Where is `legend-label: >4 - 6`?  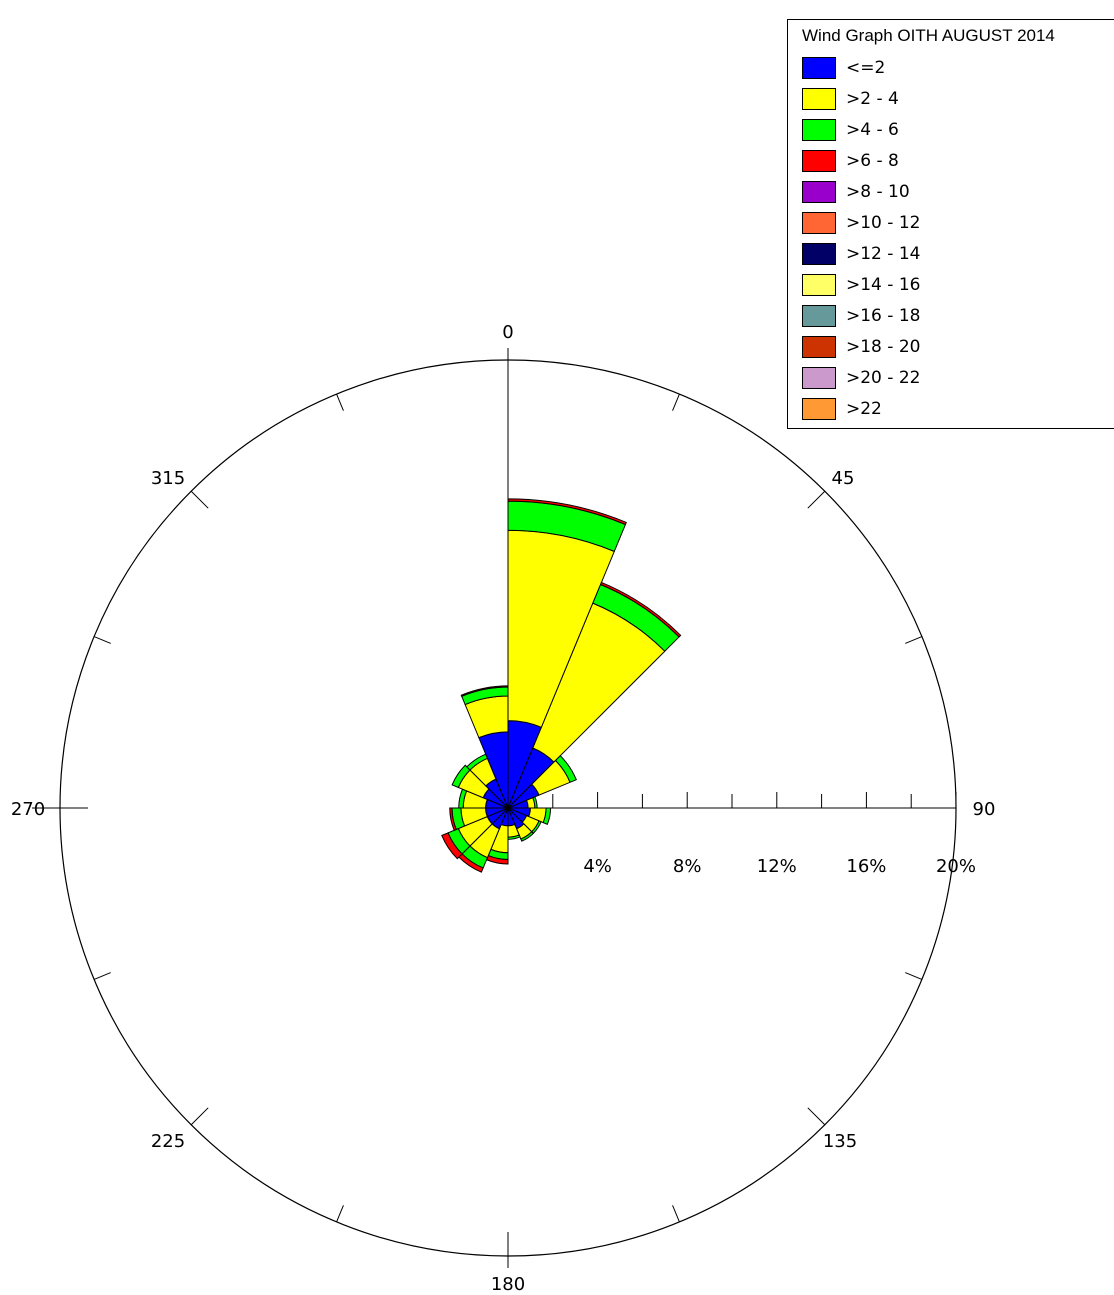
legend-label: >4 - 6 is located at coordinates (872, 130).